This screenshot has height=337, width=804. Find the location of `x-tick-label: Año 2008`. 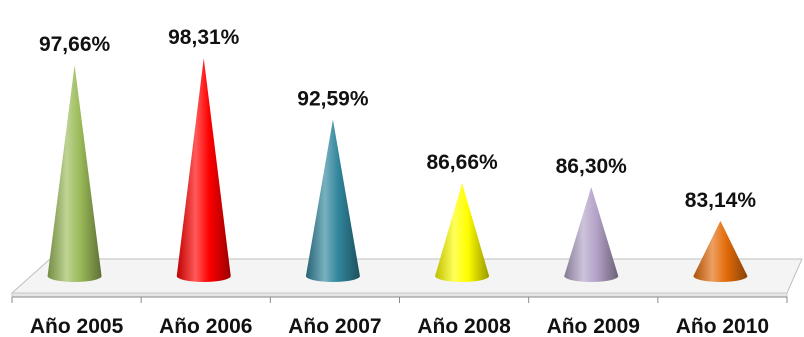

x-tick-label: Año 2008 is located at coordinates (464, 326).